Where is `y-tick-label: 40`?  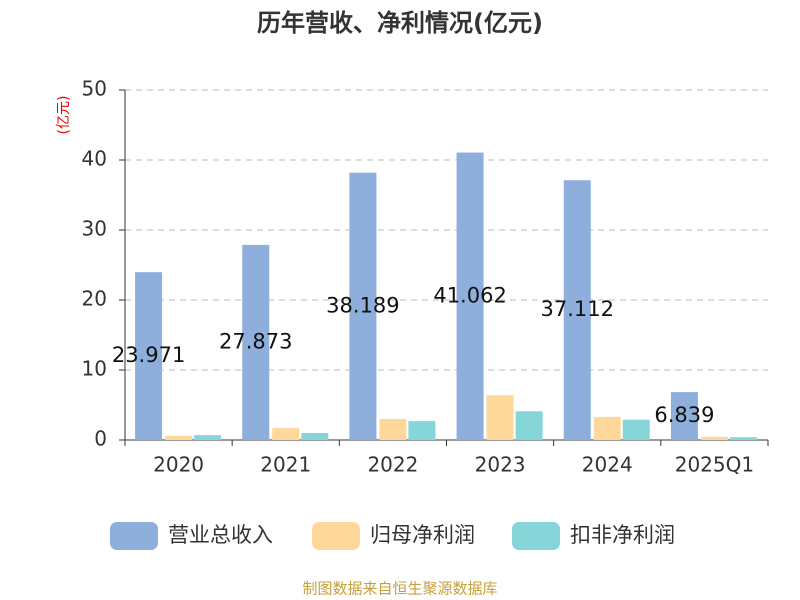 y-tick-label: 40 is located at coordinates (94, 159).